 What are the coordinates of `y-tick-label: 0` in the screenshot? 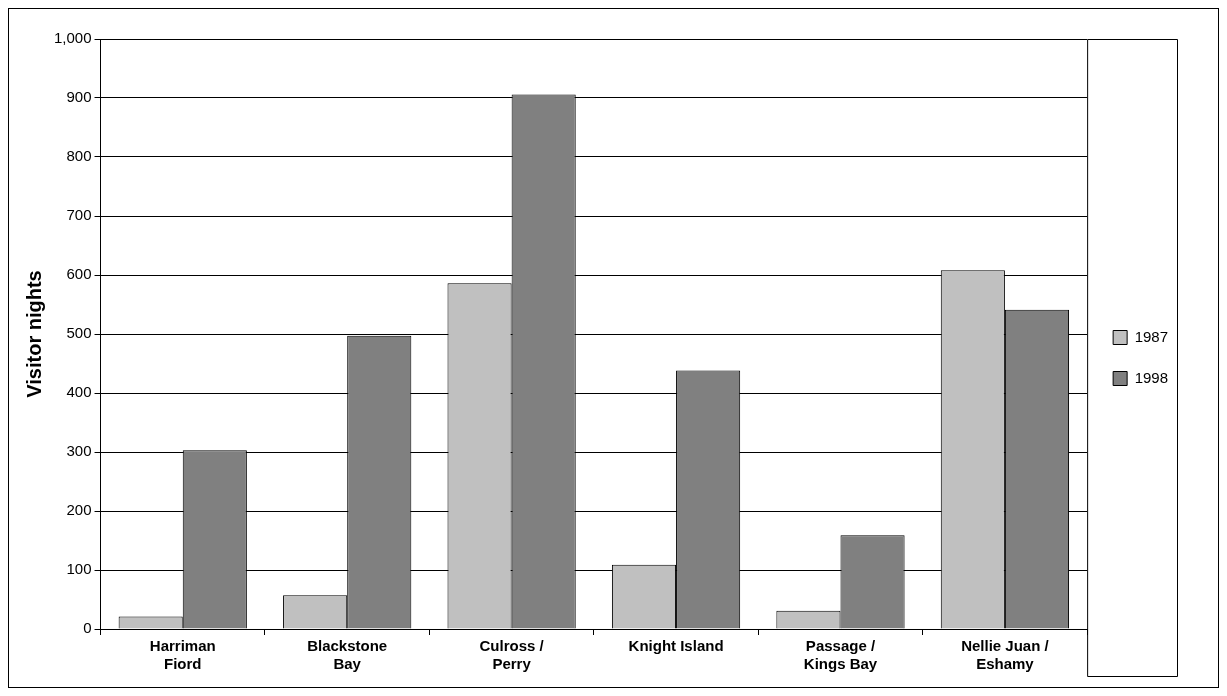 It's located at (87, 628).